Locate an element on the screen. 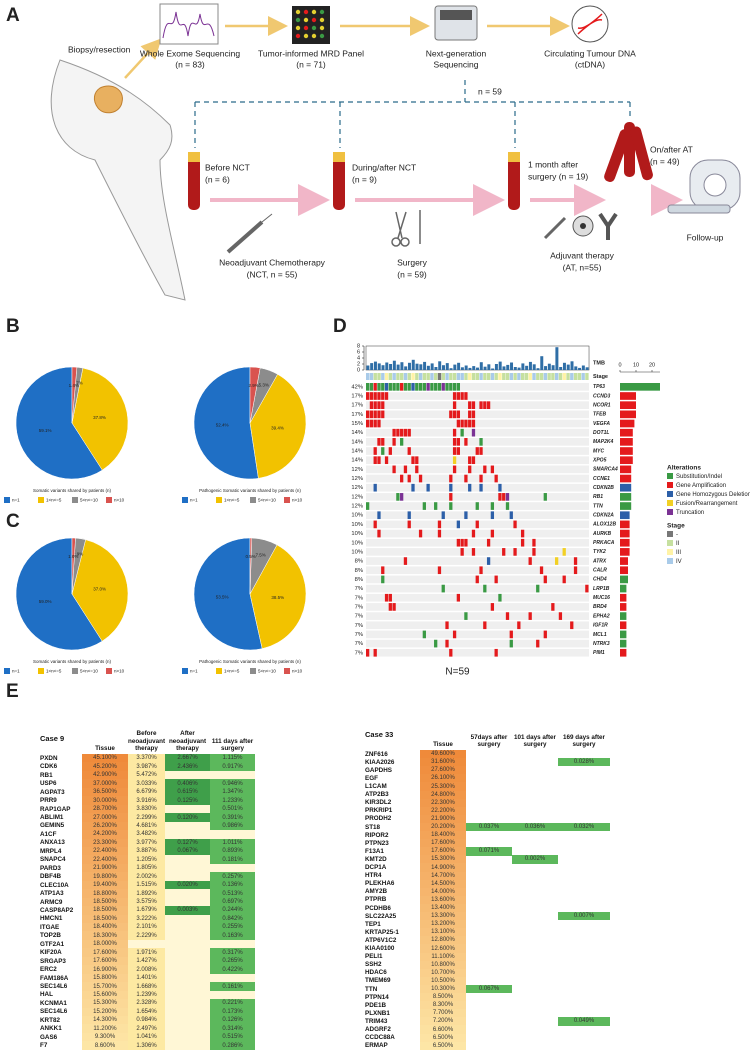  treatment-title: Surgery is located at coordinates (412, 262).